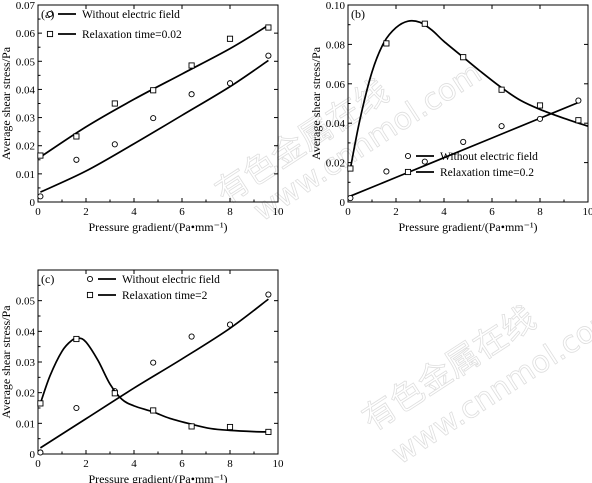 Image resolution: width=592 pixels, height=483 pixels. Describe the element at coordinates (464, 149) in the screenshot. I see `series-without-field` at that location.